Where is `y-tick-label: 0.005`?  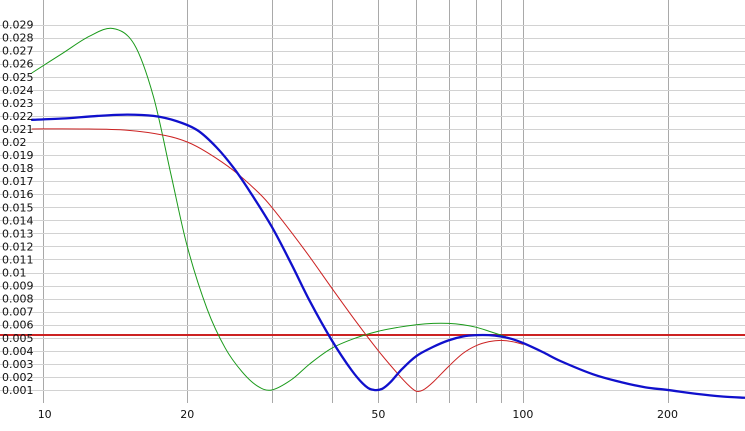
y-tick-label: 0.005 is located at coordinates (18, 338).